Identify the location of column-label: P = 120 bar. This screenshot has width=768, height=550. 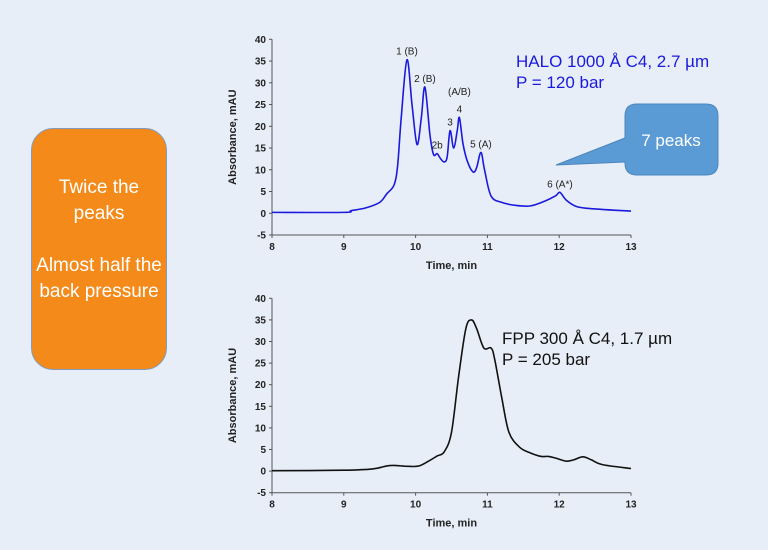
(560, 82).